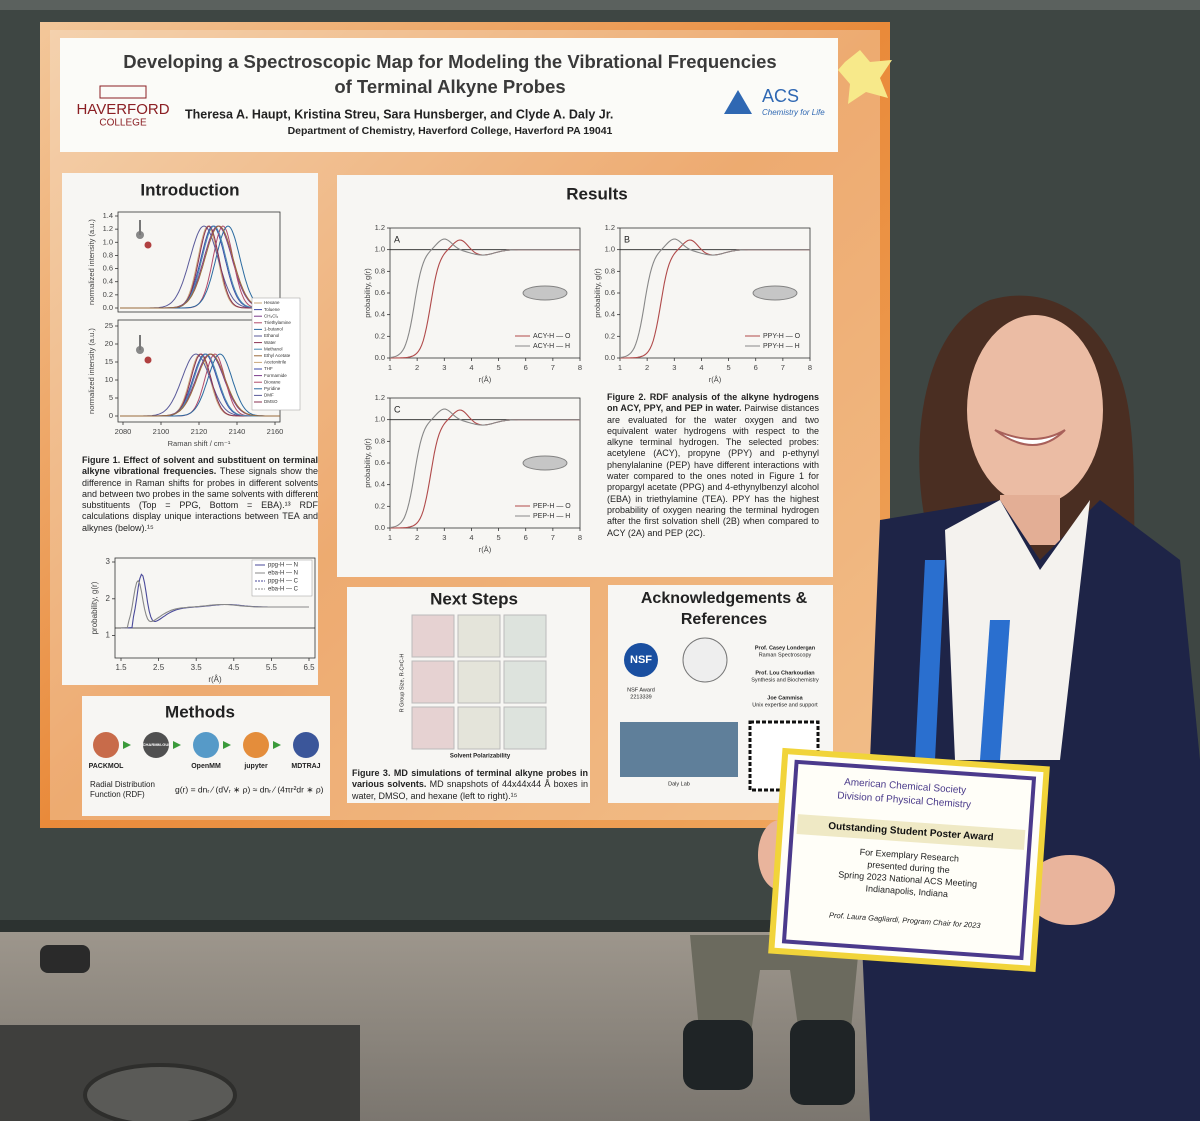 This screenshot has height=1121, width=1200. I want to click on section-heading: Introduction, so click(189, 189).